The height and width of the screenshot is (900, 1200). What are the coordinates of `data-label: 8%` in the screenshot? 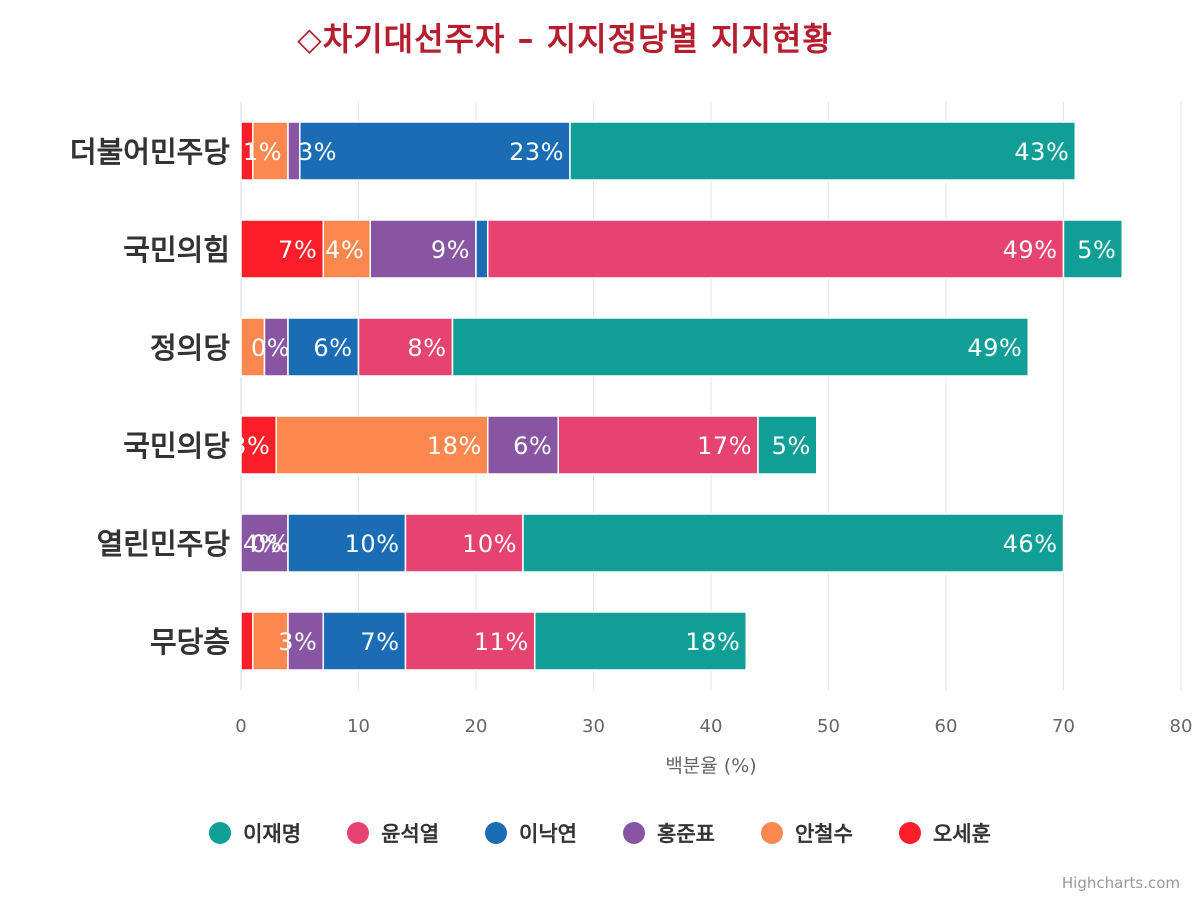 It's located at (426, 348).